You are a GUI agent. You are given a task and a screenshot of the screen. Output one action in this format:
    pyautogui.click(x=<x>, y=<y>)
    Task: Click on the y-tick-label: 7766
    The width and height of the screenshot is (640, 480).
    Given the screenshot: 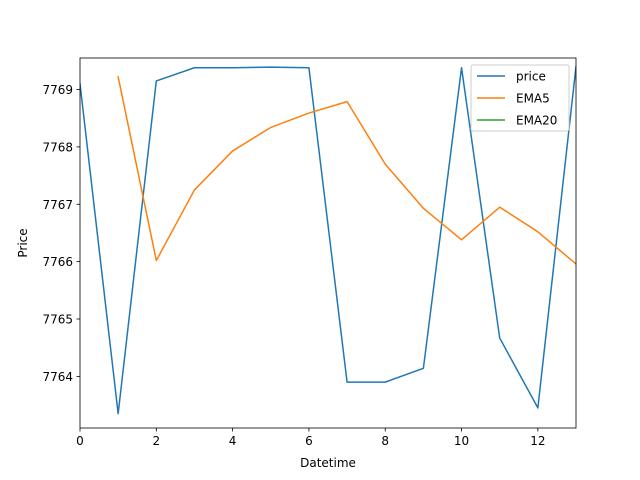 What is the action you would take?
    pyautogui.click(x=57, y=262)
    